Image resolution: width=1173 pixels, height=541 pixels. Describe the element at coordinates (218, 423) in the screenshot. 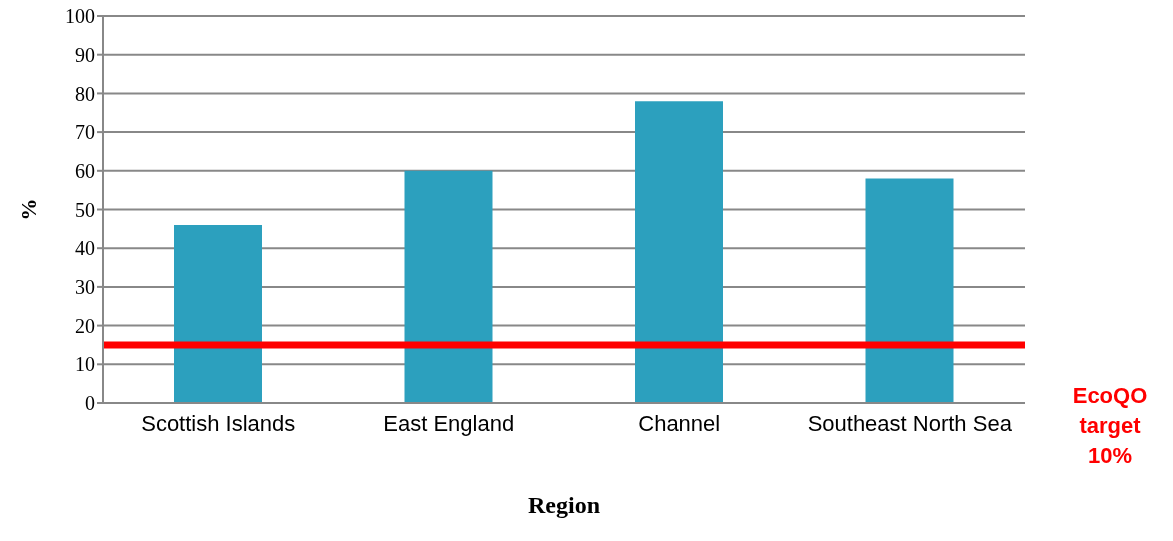

I see `x-tick-label: Scottish Islands` at that location.